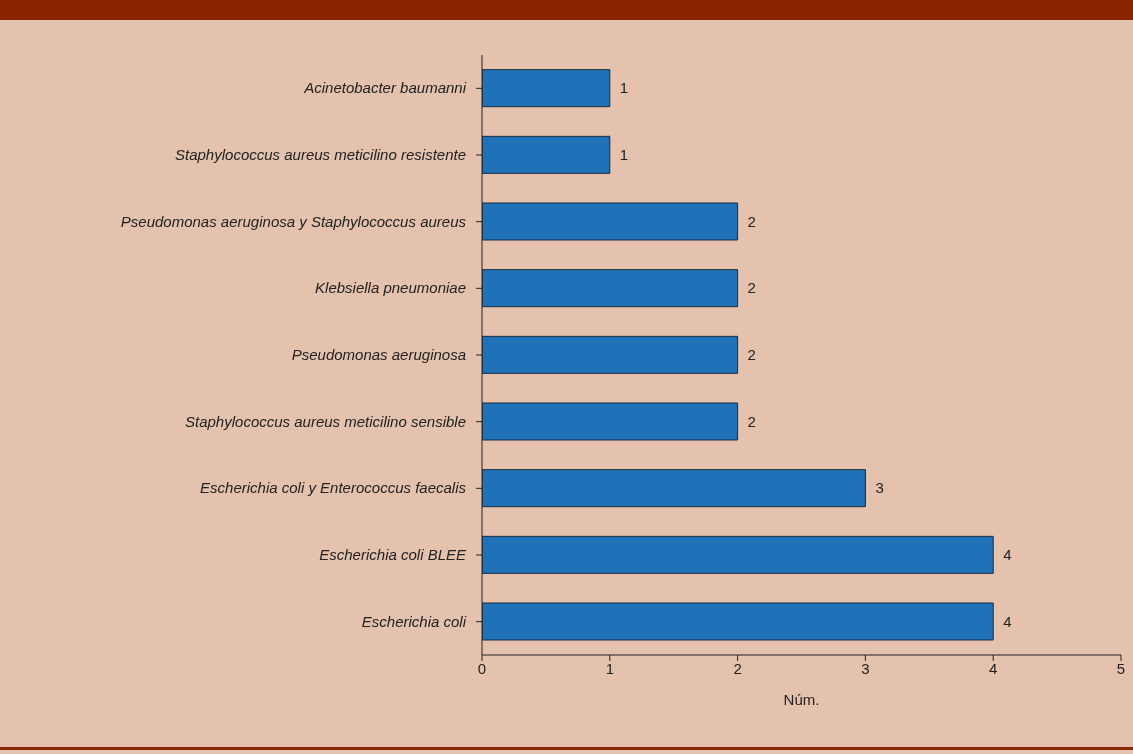 Image resolution: width=1133 pixels, height=754 pixels. Describe the element at coordinates (378, 354) in the screenshot. I see `y-tick-label: Pseudomonas aeruginosa` at that location.